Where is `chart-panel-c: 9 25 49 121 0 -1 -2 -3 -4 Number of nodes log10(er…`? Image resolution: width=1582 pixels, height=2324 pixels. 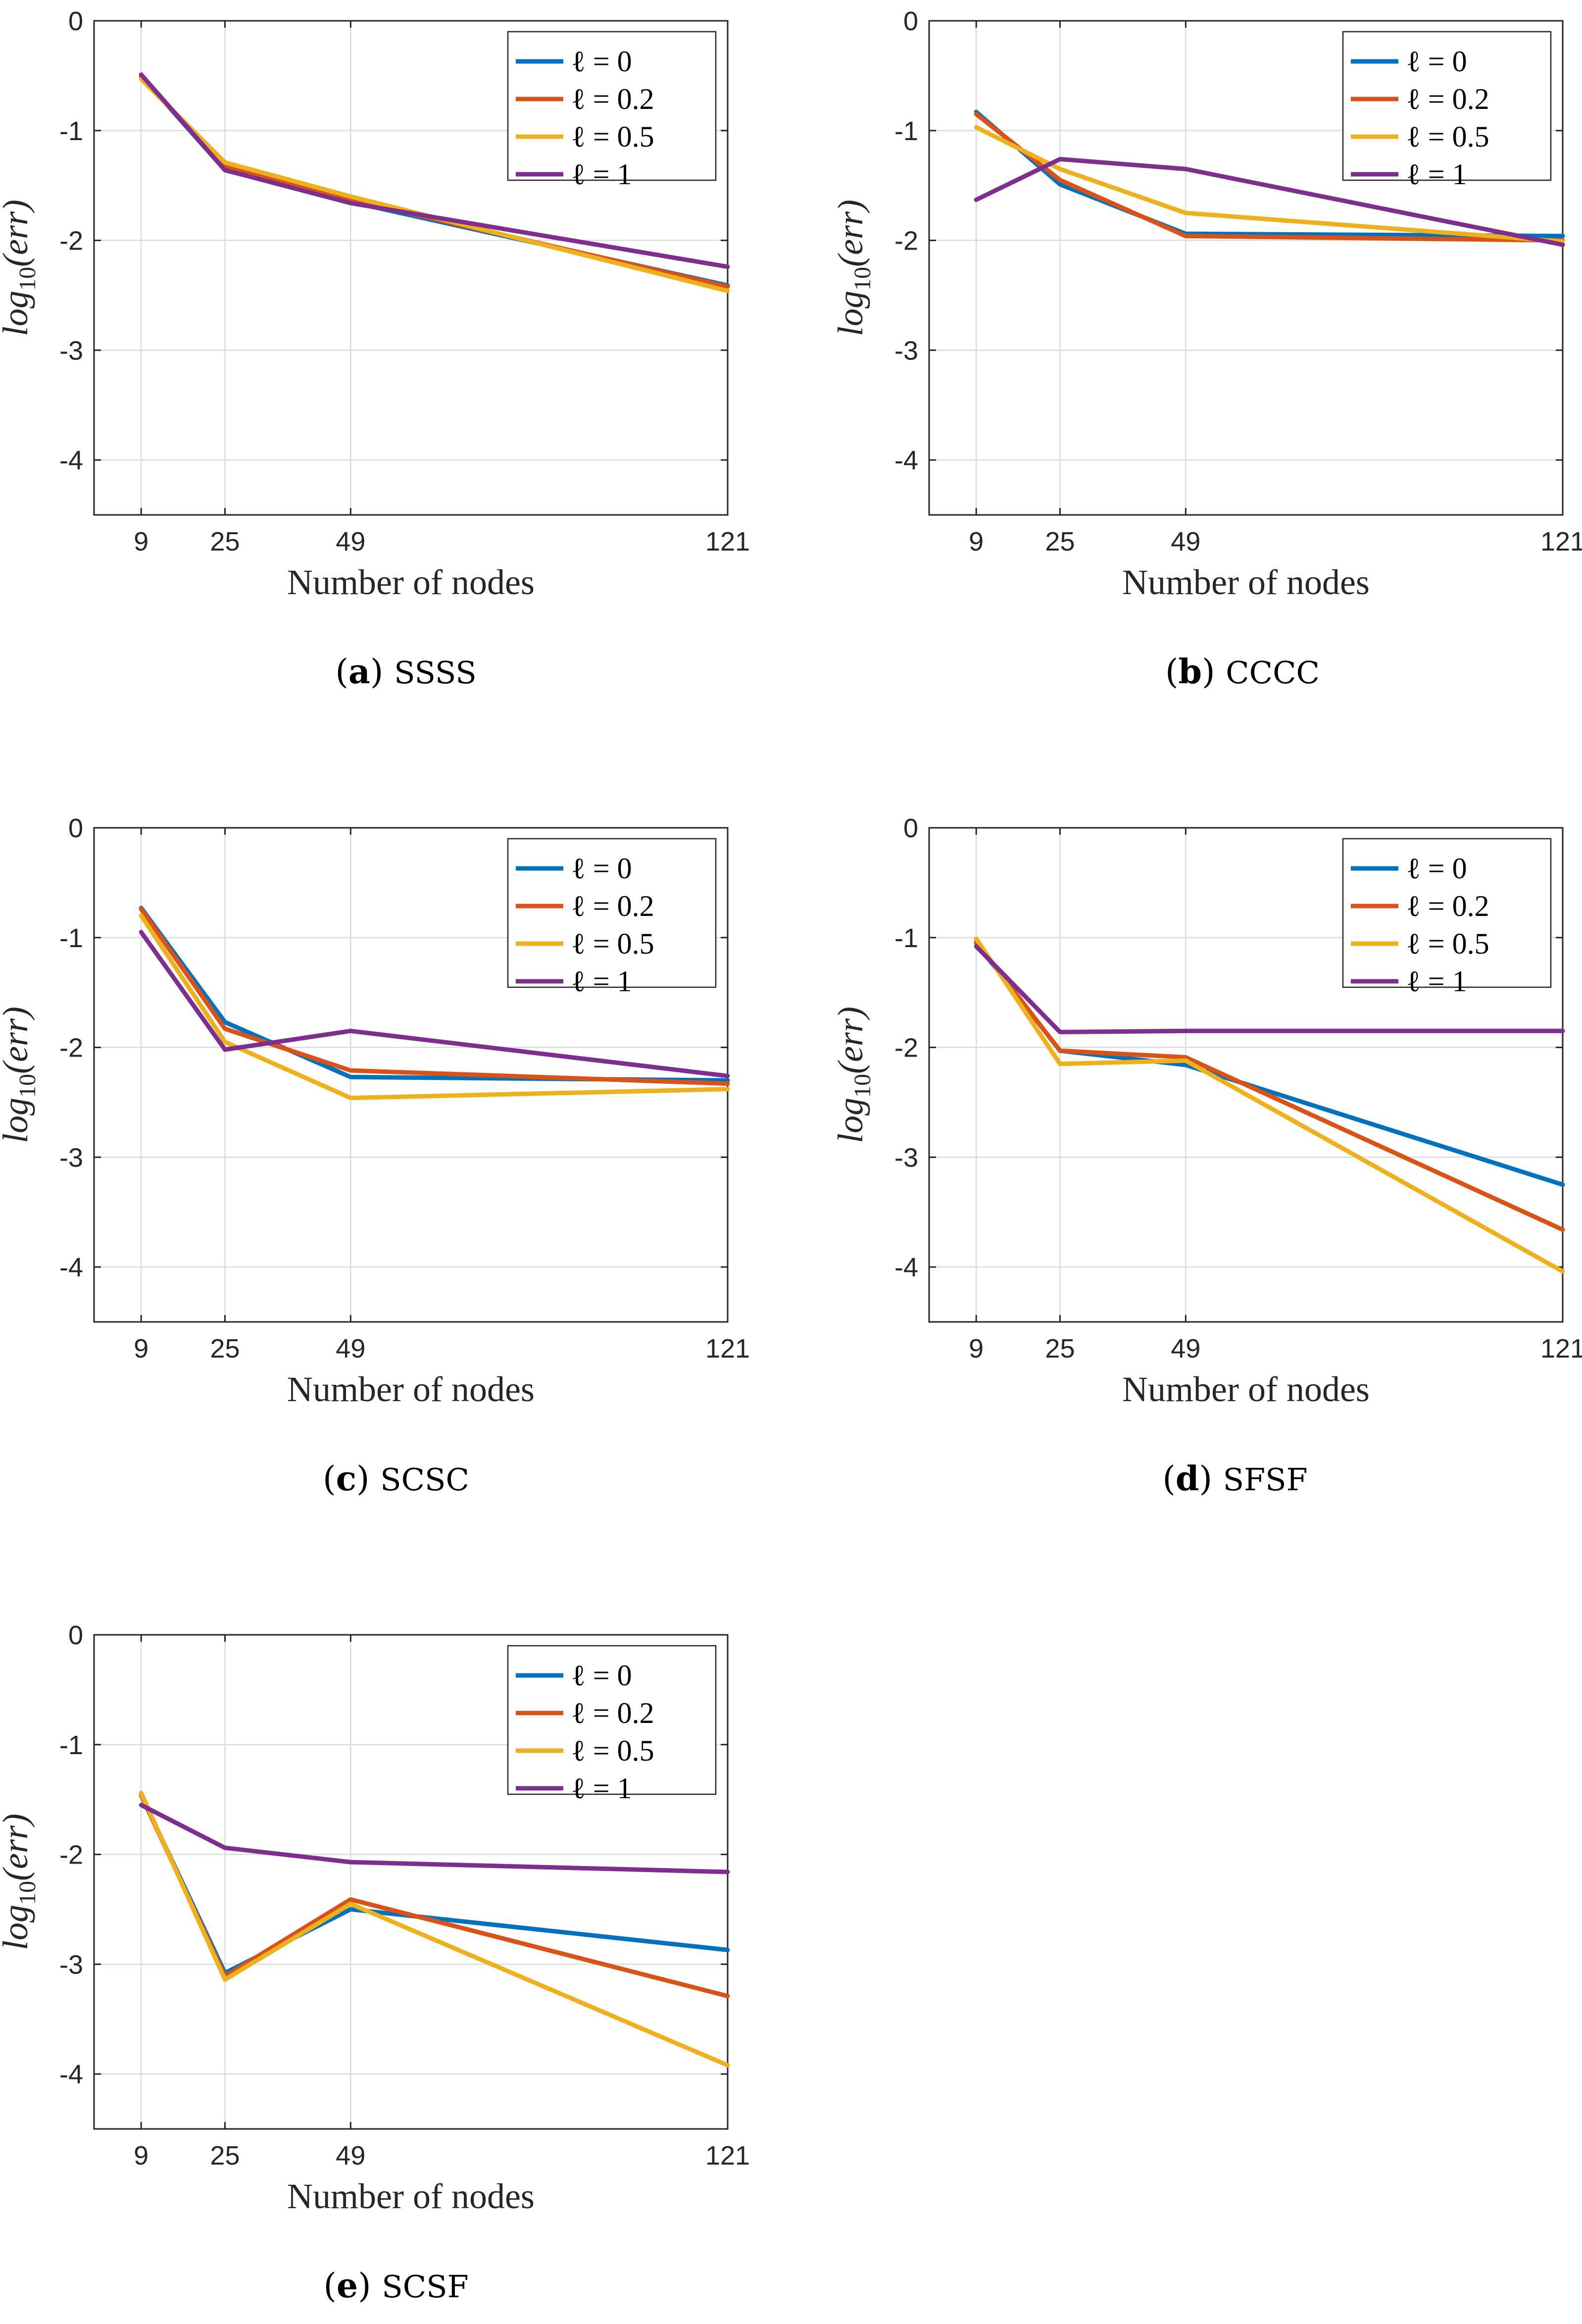 chart-panel-c: 9 25 49 121 0 -1 -2 -3 -4 Number of nodes log10(er… is located at coordinates (375, 1156).